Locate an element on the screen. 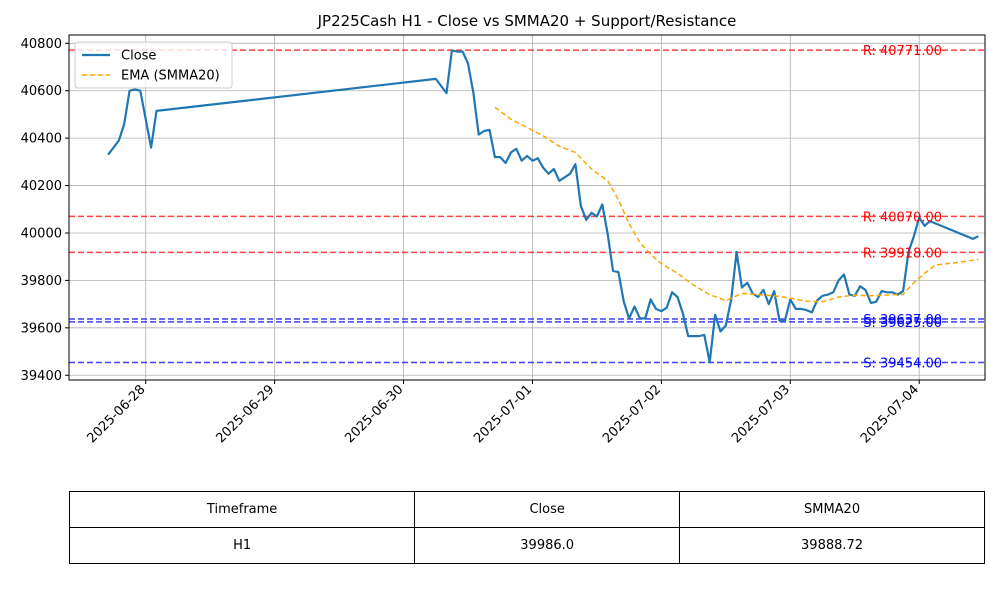 Image resolution: width=1000 pixels, height=600 pixels. x-tick-label: 2025-07-01 is located at coordinates (503, 414).